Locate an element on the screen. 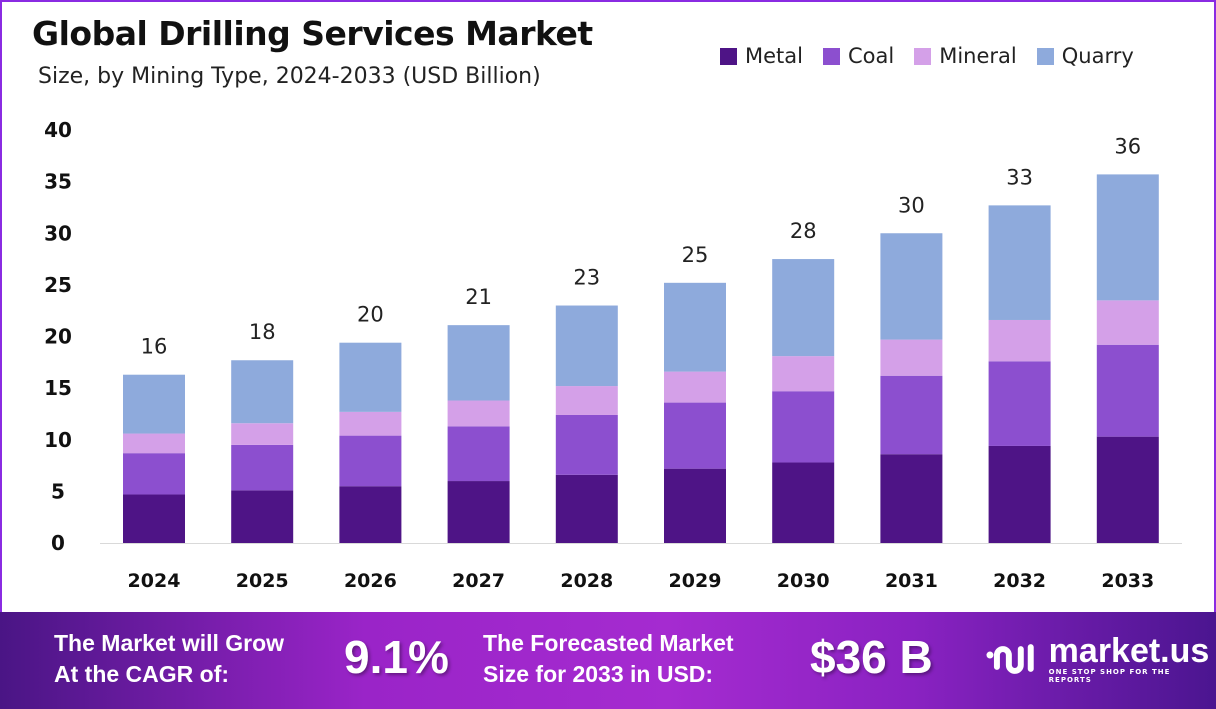 The width and height of the screenshot is (1216, 709). legend-item-quarry: Quarry is located at coordinates (1085, 56).